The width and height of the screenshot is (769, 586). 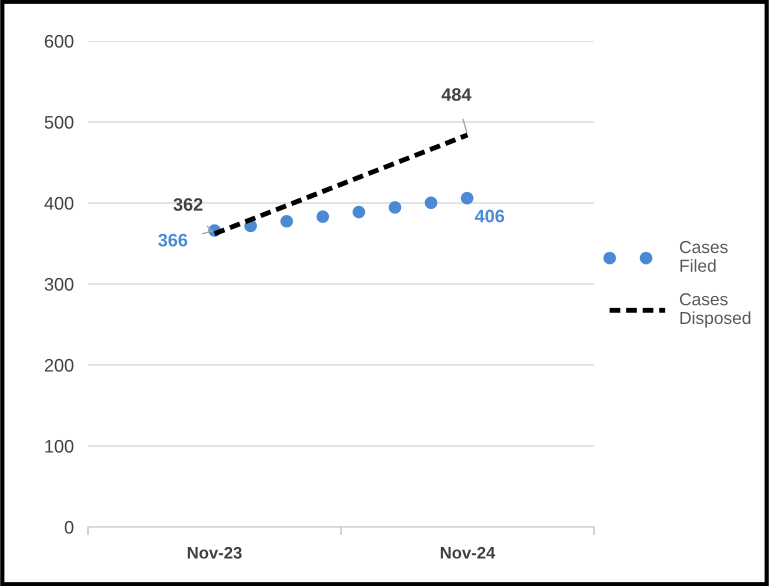 I want to click on x-tick-label: Nov-24, so click(x=468, y=552).